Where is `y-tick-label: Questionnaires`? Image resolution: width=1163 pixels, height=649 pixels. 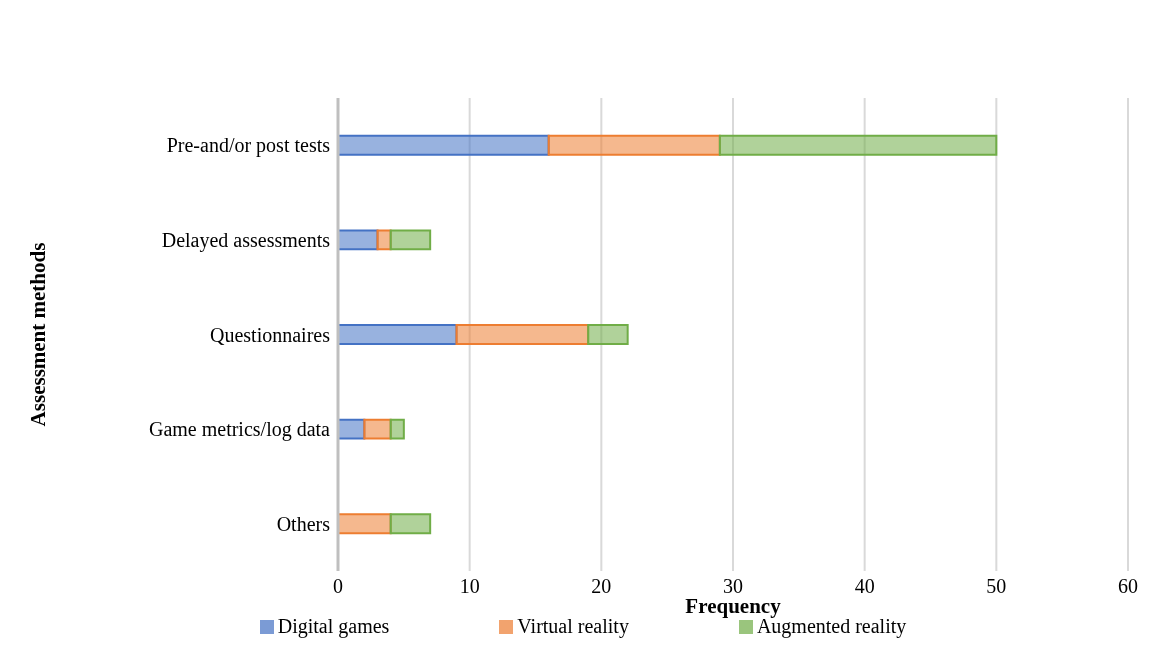 y-tick-label: Questionnaires is located at coordinates (270, 334).